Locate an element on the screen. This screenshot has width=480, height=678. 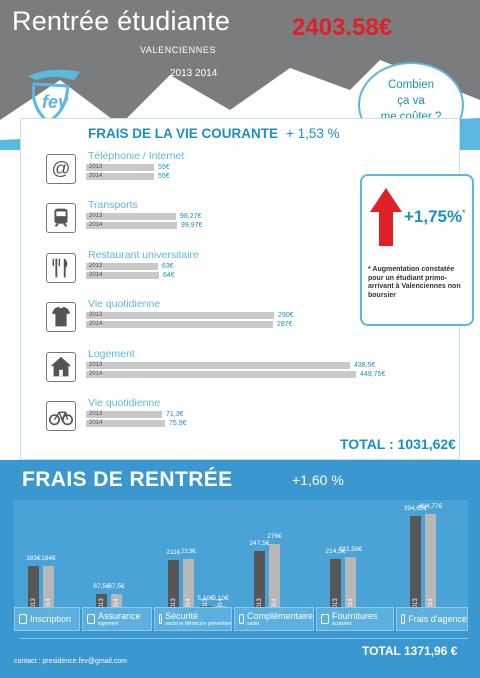
value-2013: 98,27€ is located at coordinates (191, 216).